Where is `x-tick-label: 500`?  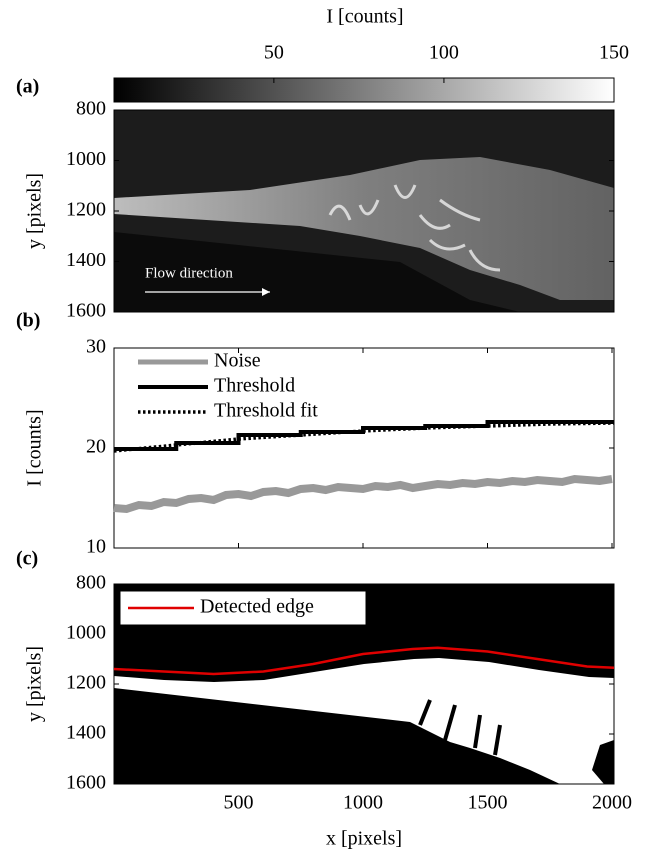
x-tick-label: 500 is located at coordinates (239, 803).